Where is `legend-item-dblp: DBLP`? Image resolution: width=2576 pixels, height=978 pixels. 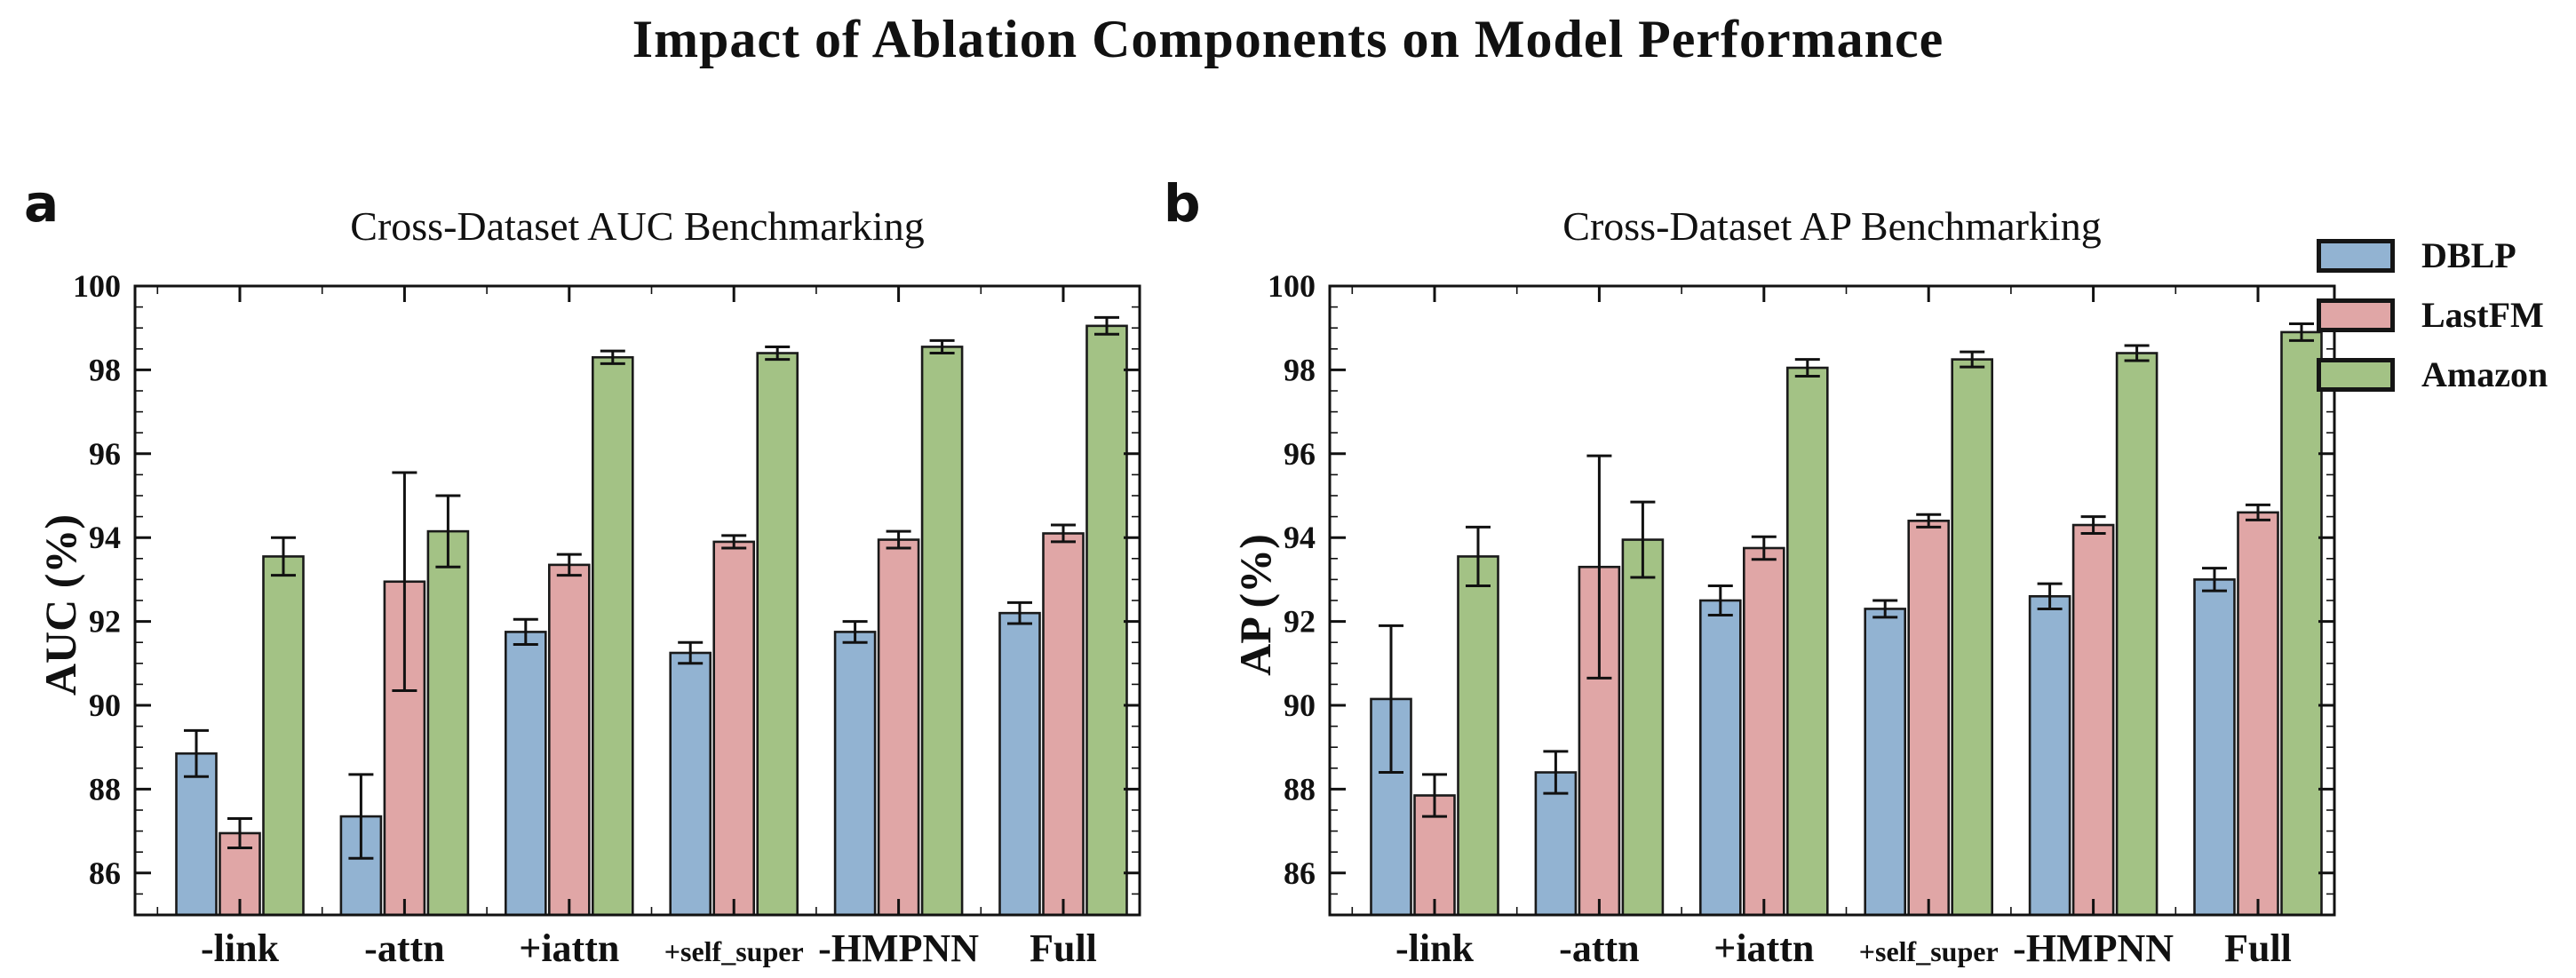 legend-item-dblp: DBLP is located at coordinates (2432, 256).